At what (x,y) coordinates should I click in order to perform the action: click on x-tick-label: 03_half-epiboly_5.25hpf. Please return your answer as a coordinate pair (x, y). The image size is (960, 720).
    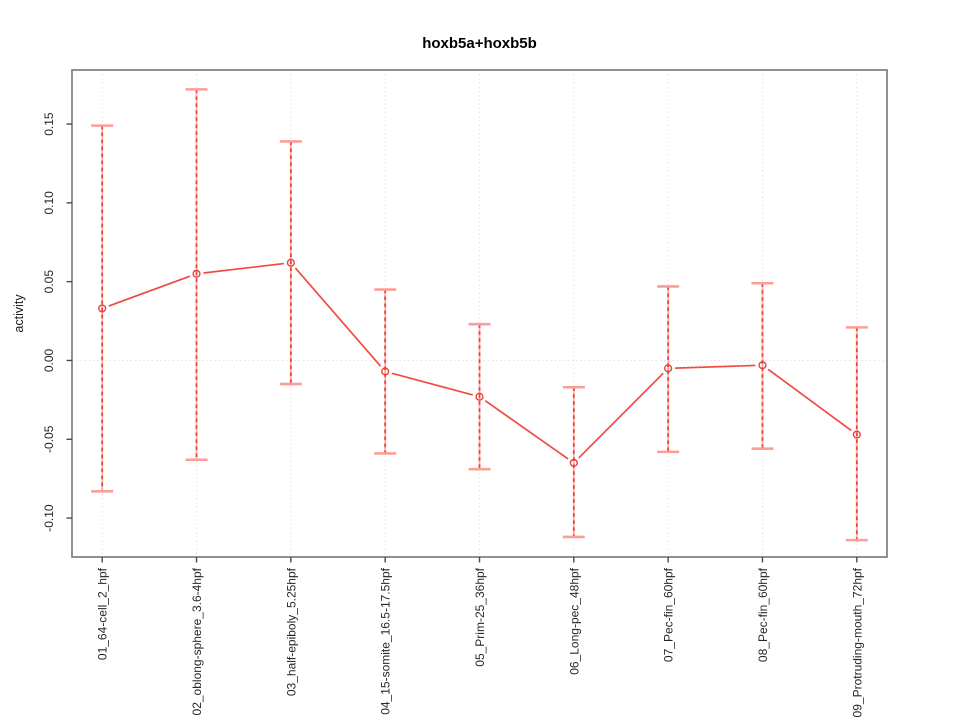
    Looking at the image, I should click on (291, 631).